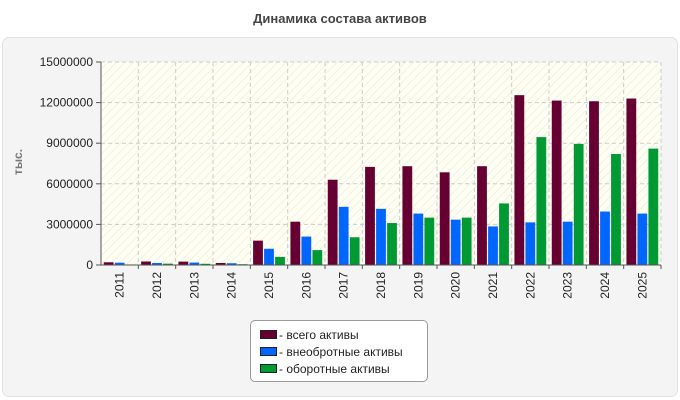 This screenshot has height=400, width=680. Describe the element at coordinates (69, 143) in the screenshot. I see `y-tick-label: 9000000` at that location.